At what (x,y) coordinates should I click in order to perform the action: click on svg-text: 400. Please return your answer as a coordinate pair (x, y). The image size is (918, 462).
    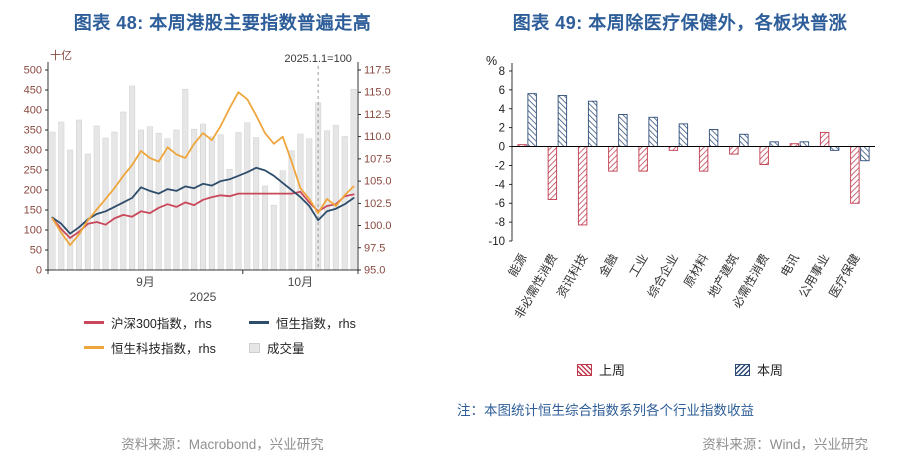
    Looking at the image, I should click on (33, 111).